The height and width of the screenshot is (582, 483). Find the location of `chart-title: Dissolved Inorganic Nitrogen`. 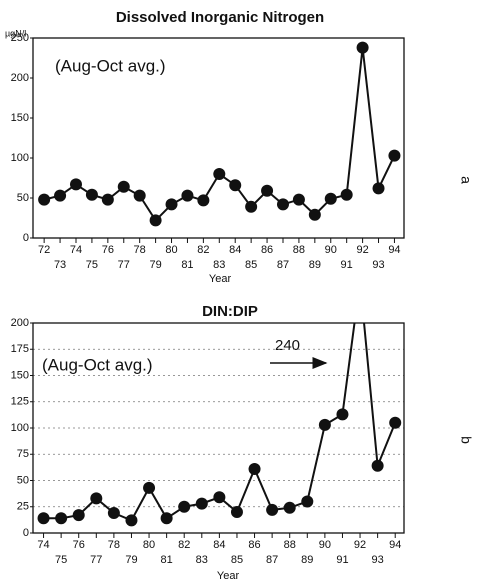

chart-title: Dissolved Inorganic Nitrogen is located at coordinates (220, 17).